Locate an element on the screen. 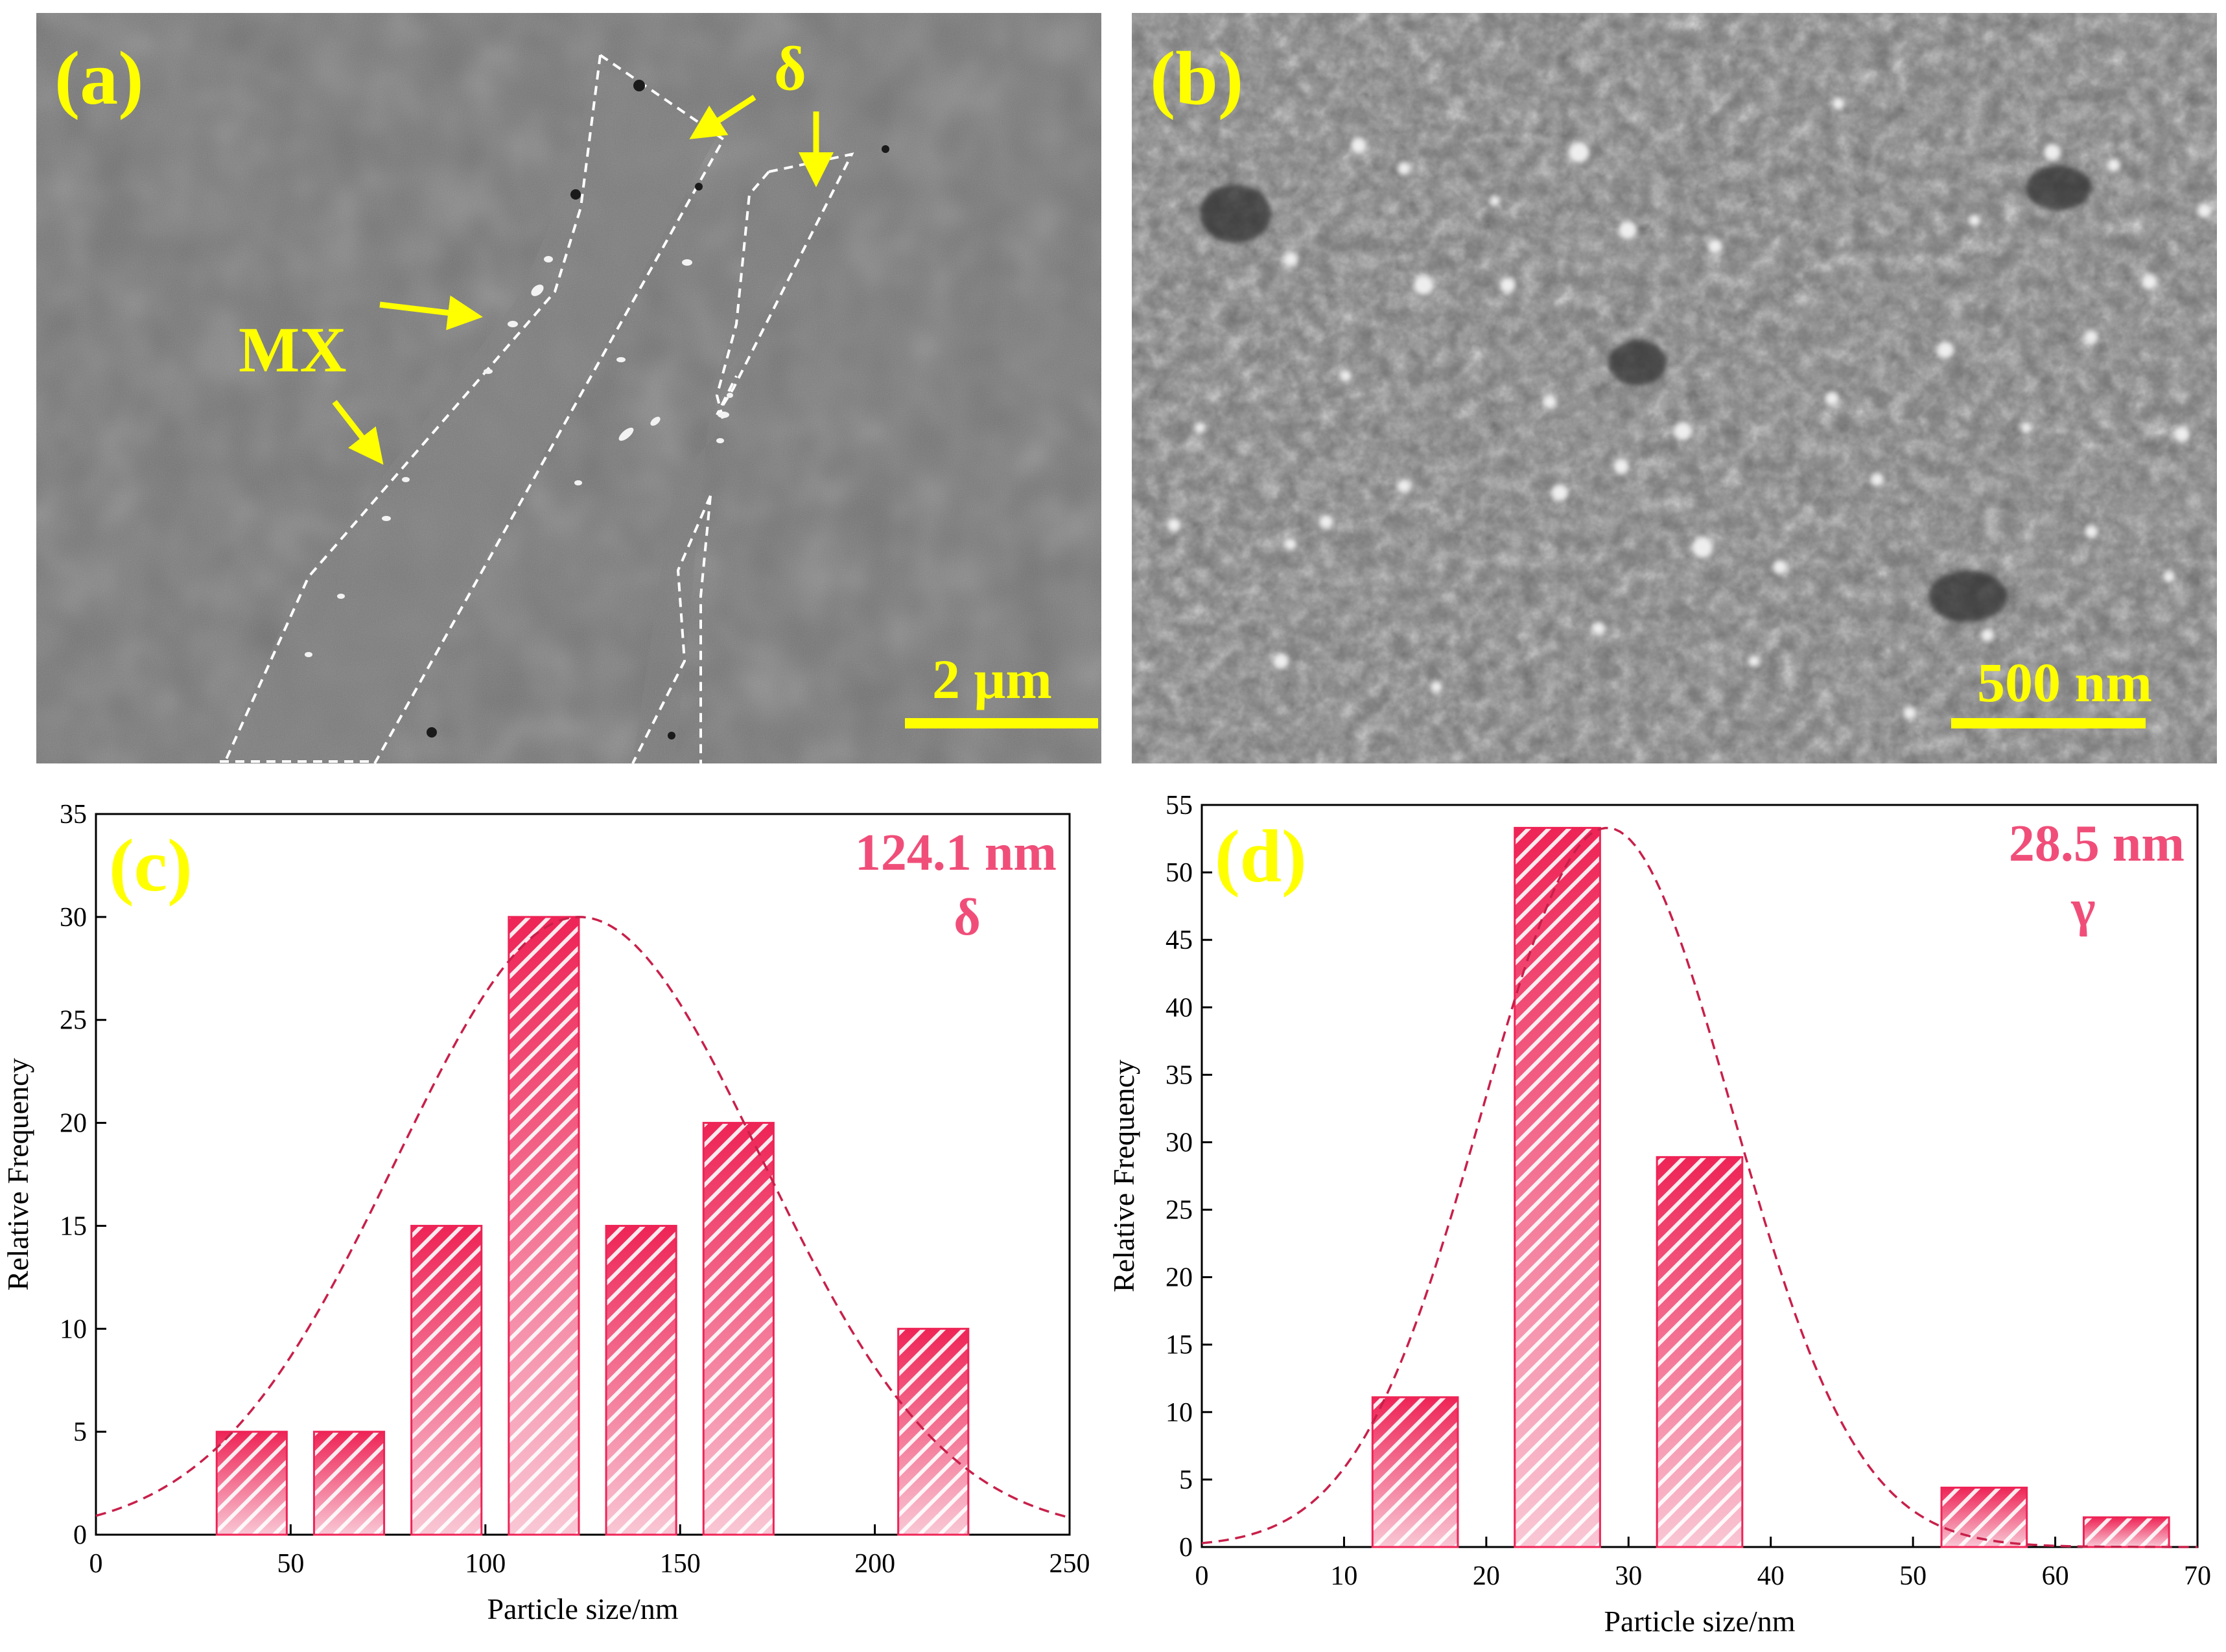 The image size is (2226, 1652). scale-bar-label-a: 2 μm is located at coordinates (992, 679).